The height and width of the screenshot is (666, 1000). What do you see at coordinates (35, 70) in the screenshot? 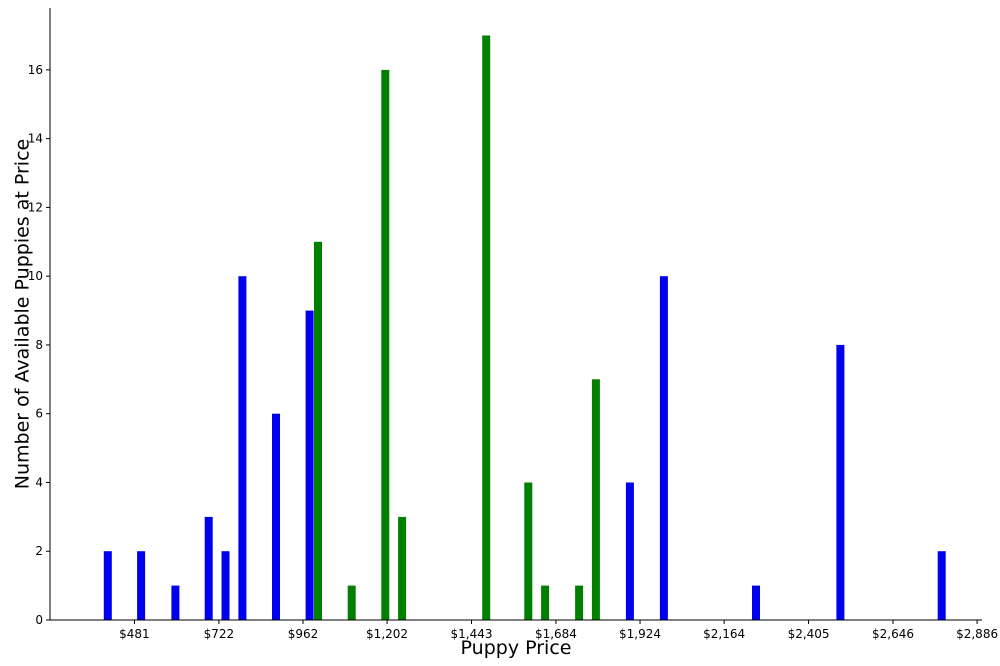
I see `y-tick-label: 16` at bounding box center [35, 70].